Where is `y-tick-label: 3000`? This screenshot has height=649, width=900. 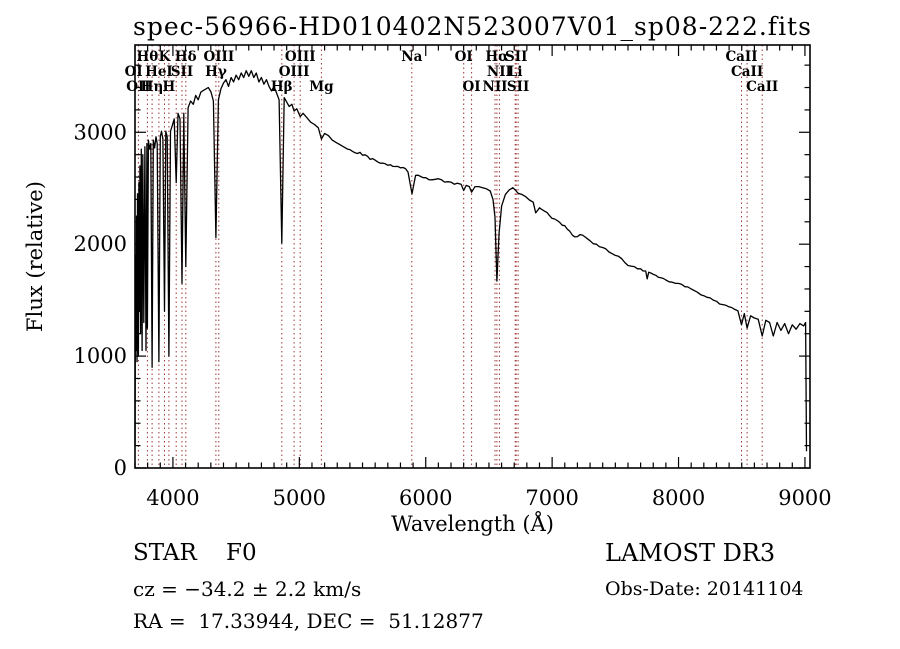 y-tick-label: 3000 is located at coordinates (100, 132).